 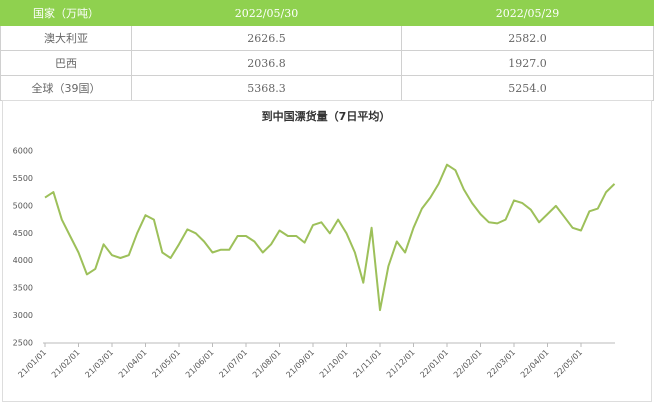 What do you see at coordinates (367, 364) in the screenshot?
I see `x-tick-label: 21/11/01` at bounding box center [367, 364].